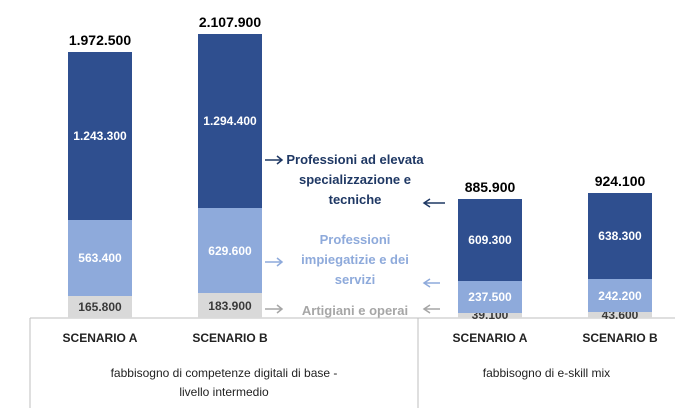 The height and width of the screenshot is (411, 675). What do you see at coordinates (230, 21) in the screenshot?
I see `total-label: 2.107.900` at bounding box center [230, 21].